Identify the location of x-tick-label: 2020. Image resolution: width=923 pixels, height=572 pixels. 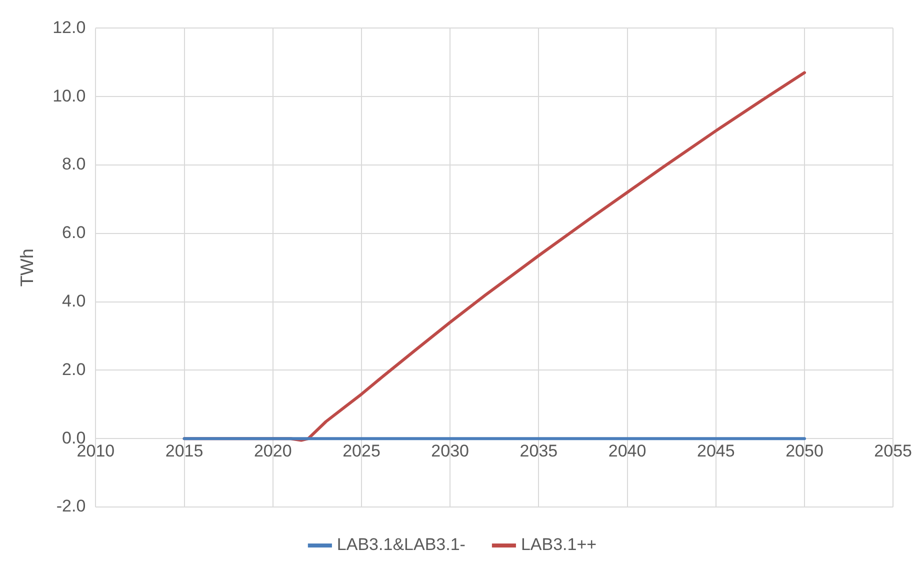
(273, 450).